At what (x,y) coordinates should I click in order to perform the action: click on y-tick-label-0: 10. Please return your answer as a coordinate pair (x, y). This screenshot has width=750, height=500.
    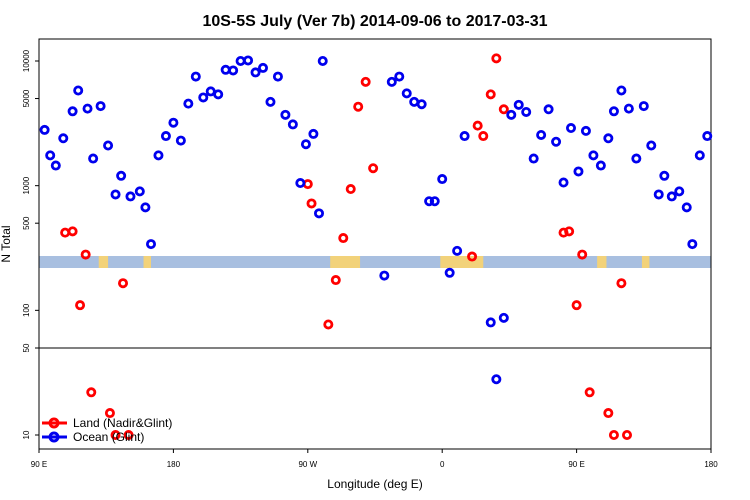
    Looking at the image, I should click on (26, 434).